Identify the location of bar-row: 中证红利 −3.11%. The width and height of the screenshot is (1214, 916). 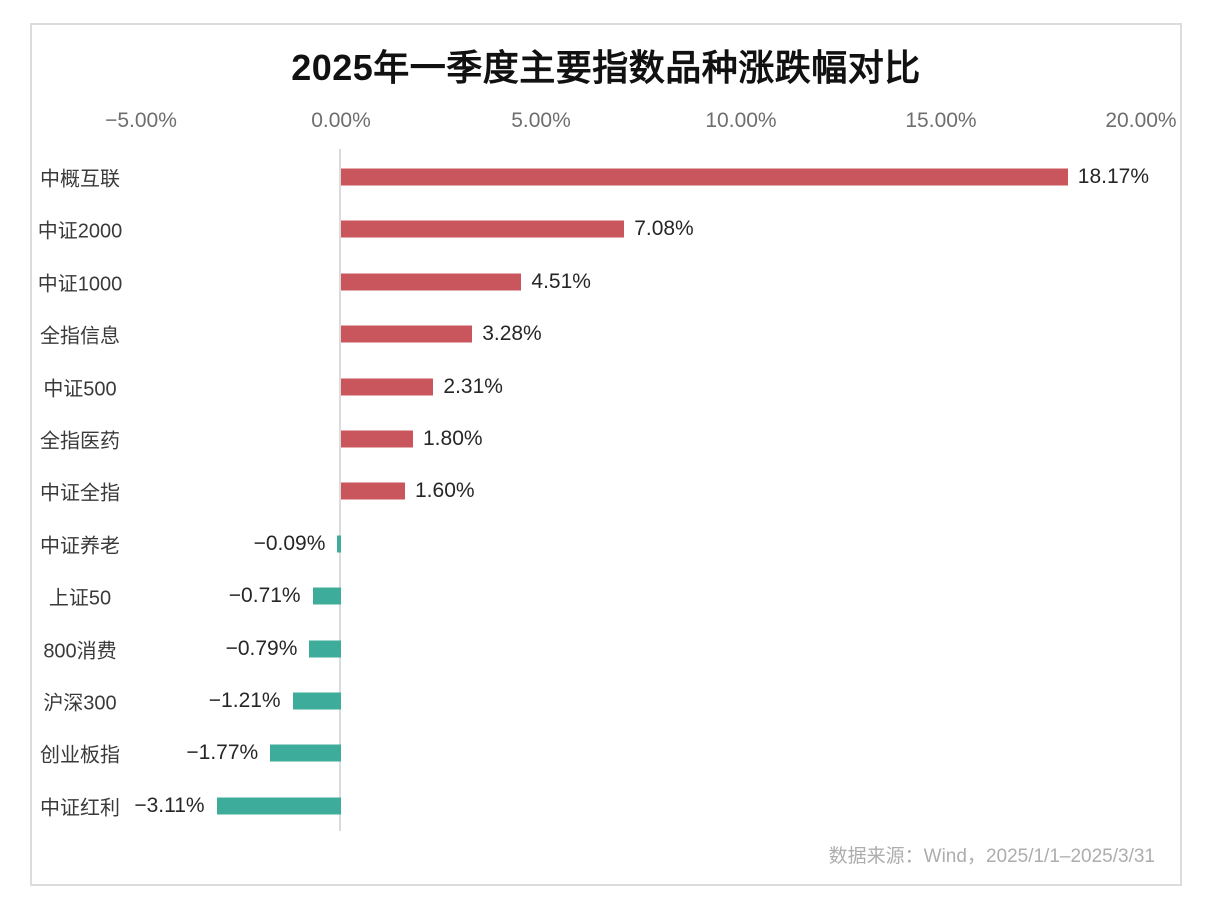
(606, 806).